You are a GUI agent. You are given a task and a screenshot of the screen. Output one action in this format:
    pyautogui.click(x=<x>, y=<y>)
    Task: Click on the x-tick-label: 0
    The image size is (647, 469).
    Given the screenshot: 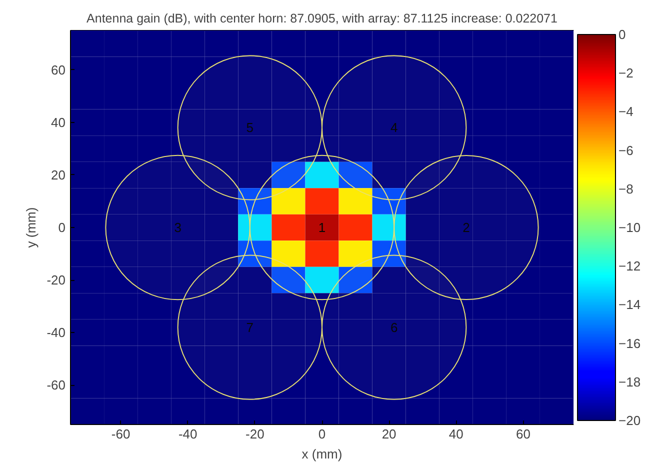 What is the action you would take?
    pyautogui.click(x=322, y=434)
    